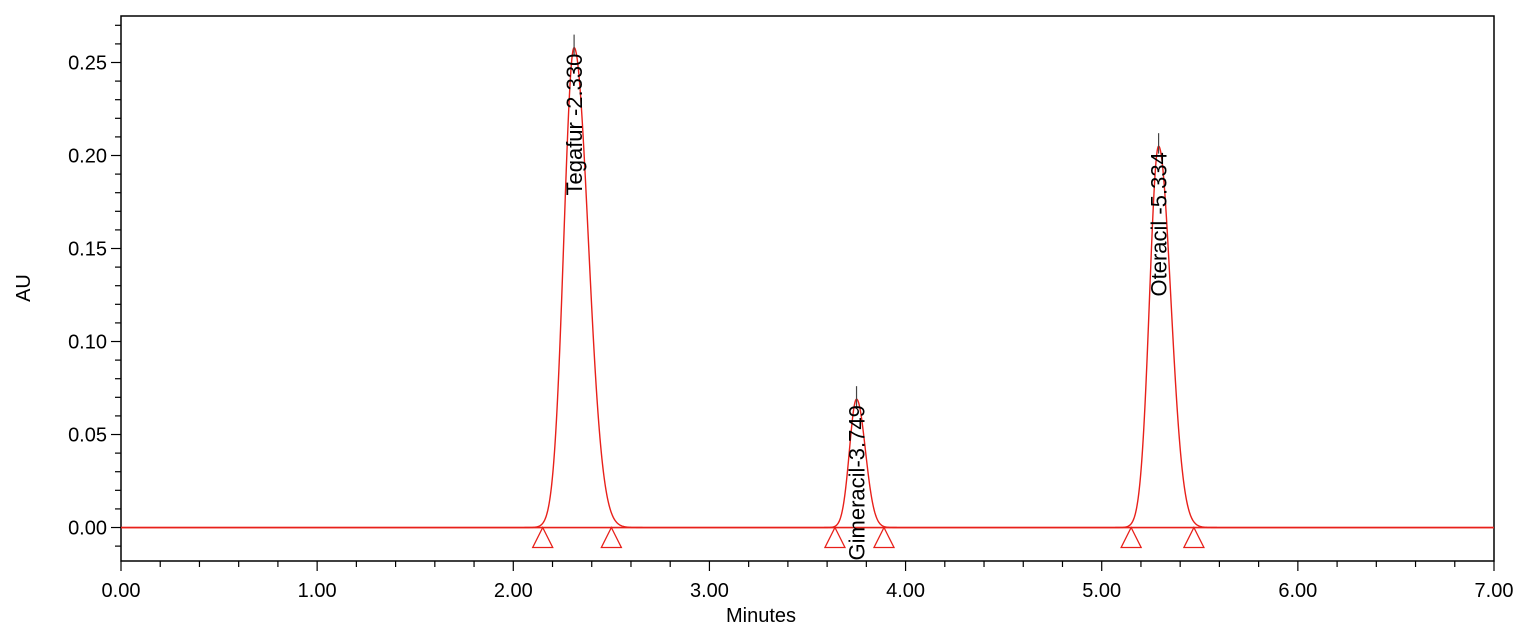  Describe the element at coordinates (1297, 591) in the screenshot. I see `x-tick-label: 6.00` at that location.